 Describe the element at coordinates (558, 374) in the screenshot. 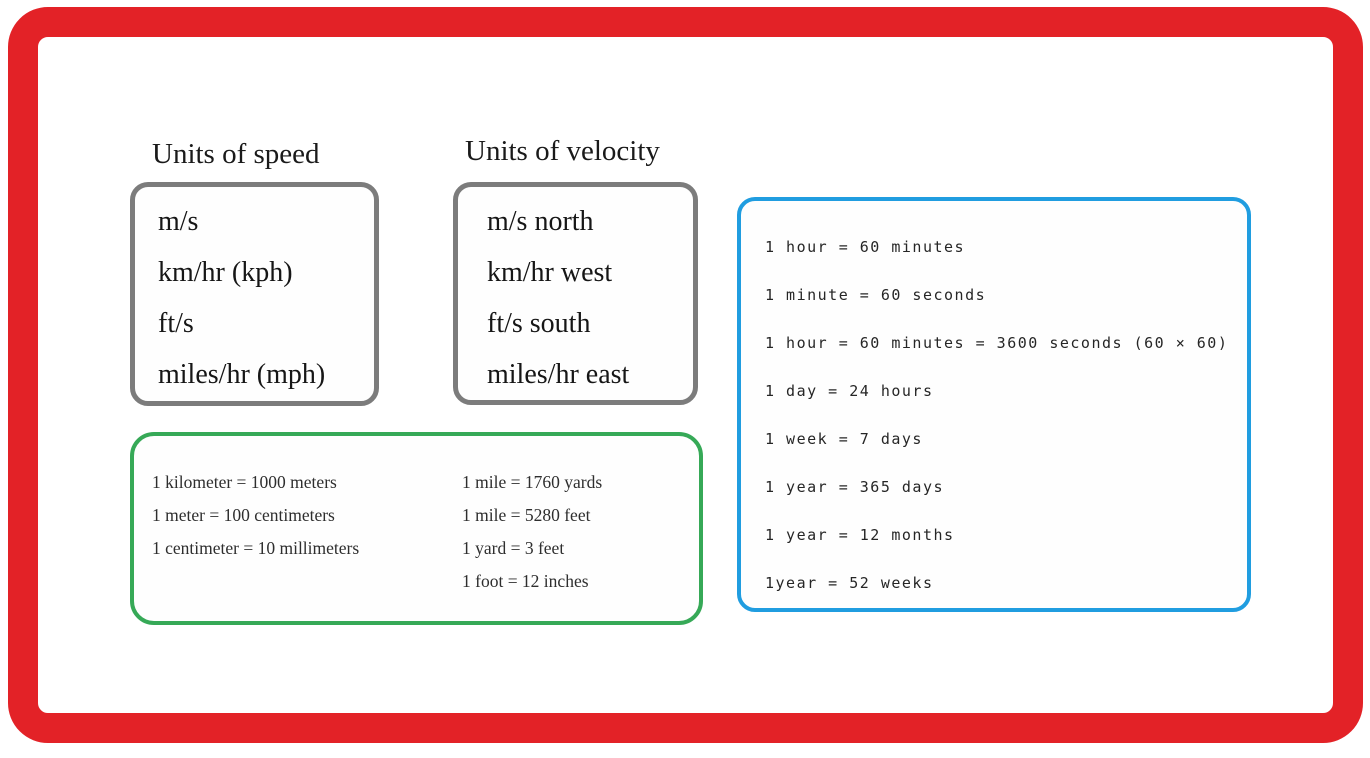

I see `velocity-unit-item: miles/hr east` at that location.